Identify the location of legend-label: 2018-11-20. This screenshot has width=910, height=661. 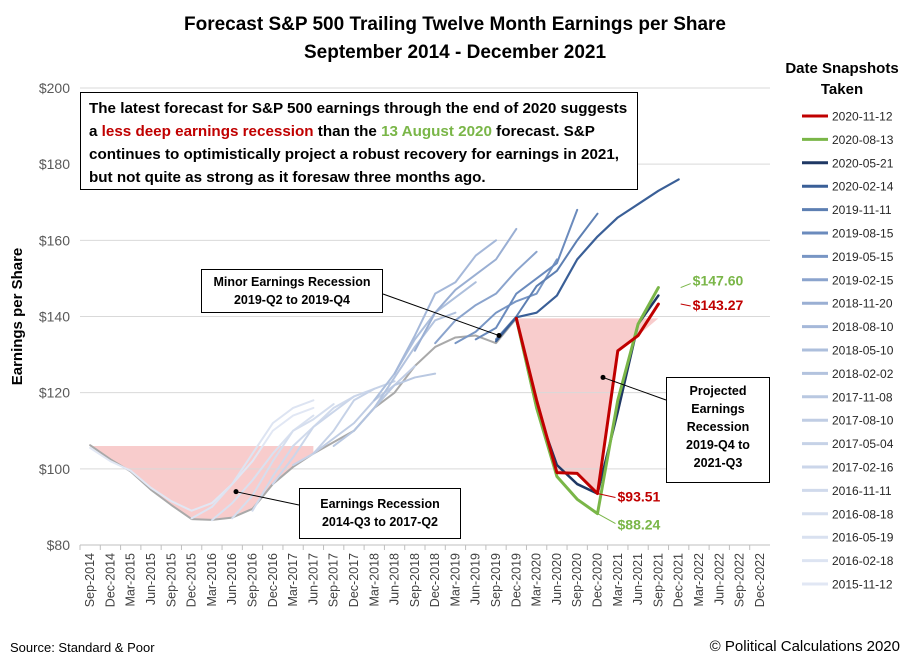
(862, 304).